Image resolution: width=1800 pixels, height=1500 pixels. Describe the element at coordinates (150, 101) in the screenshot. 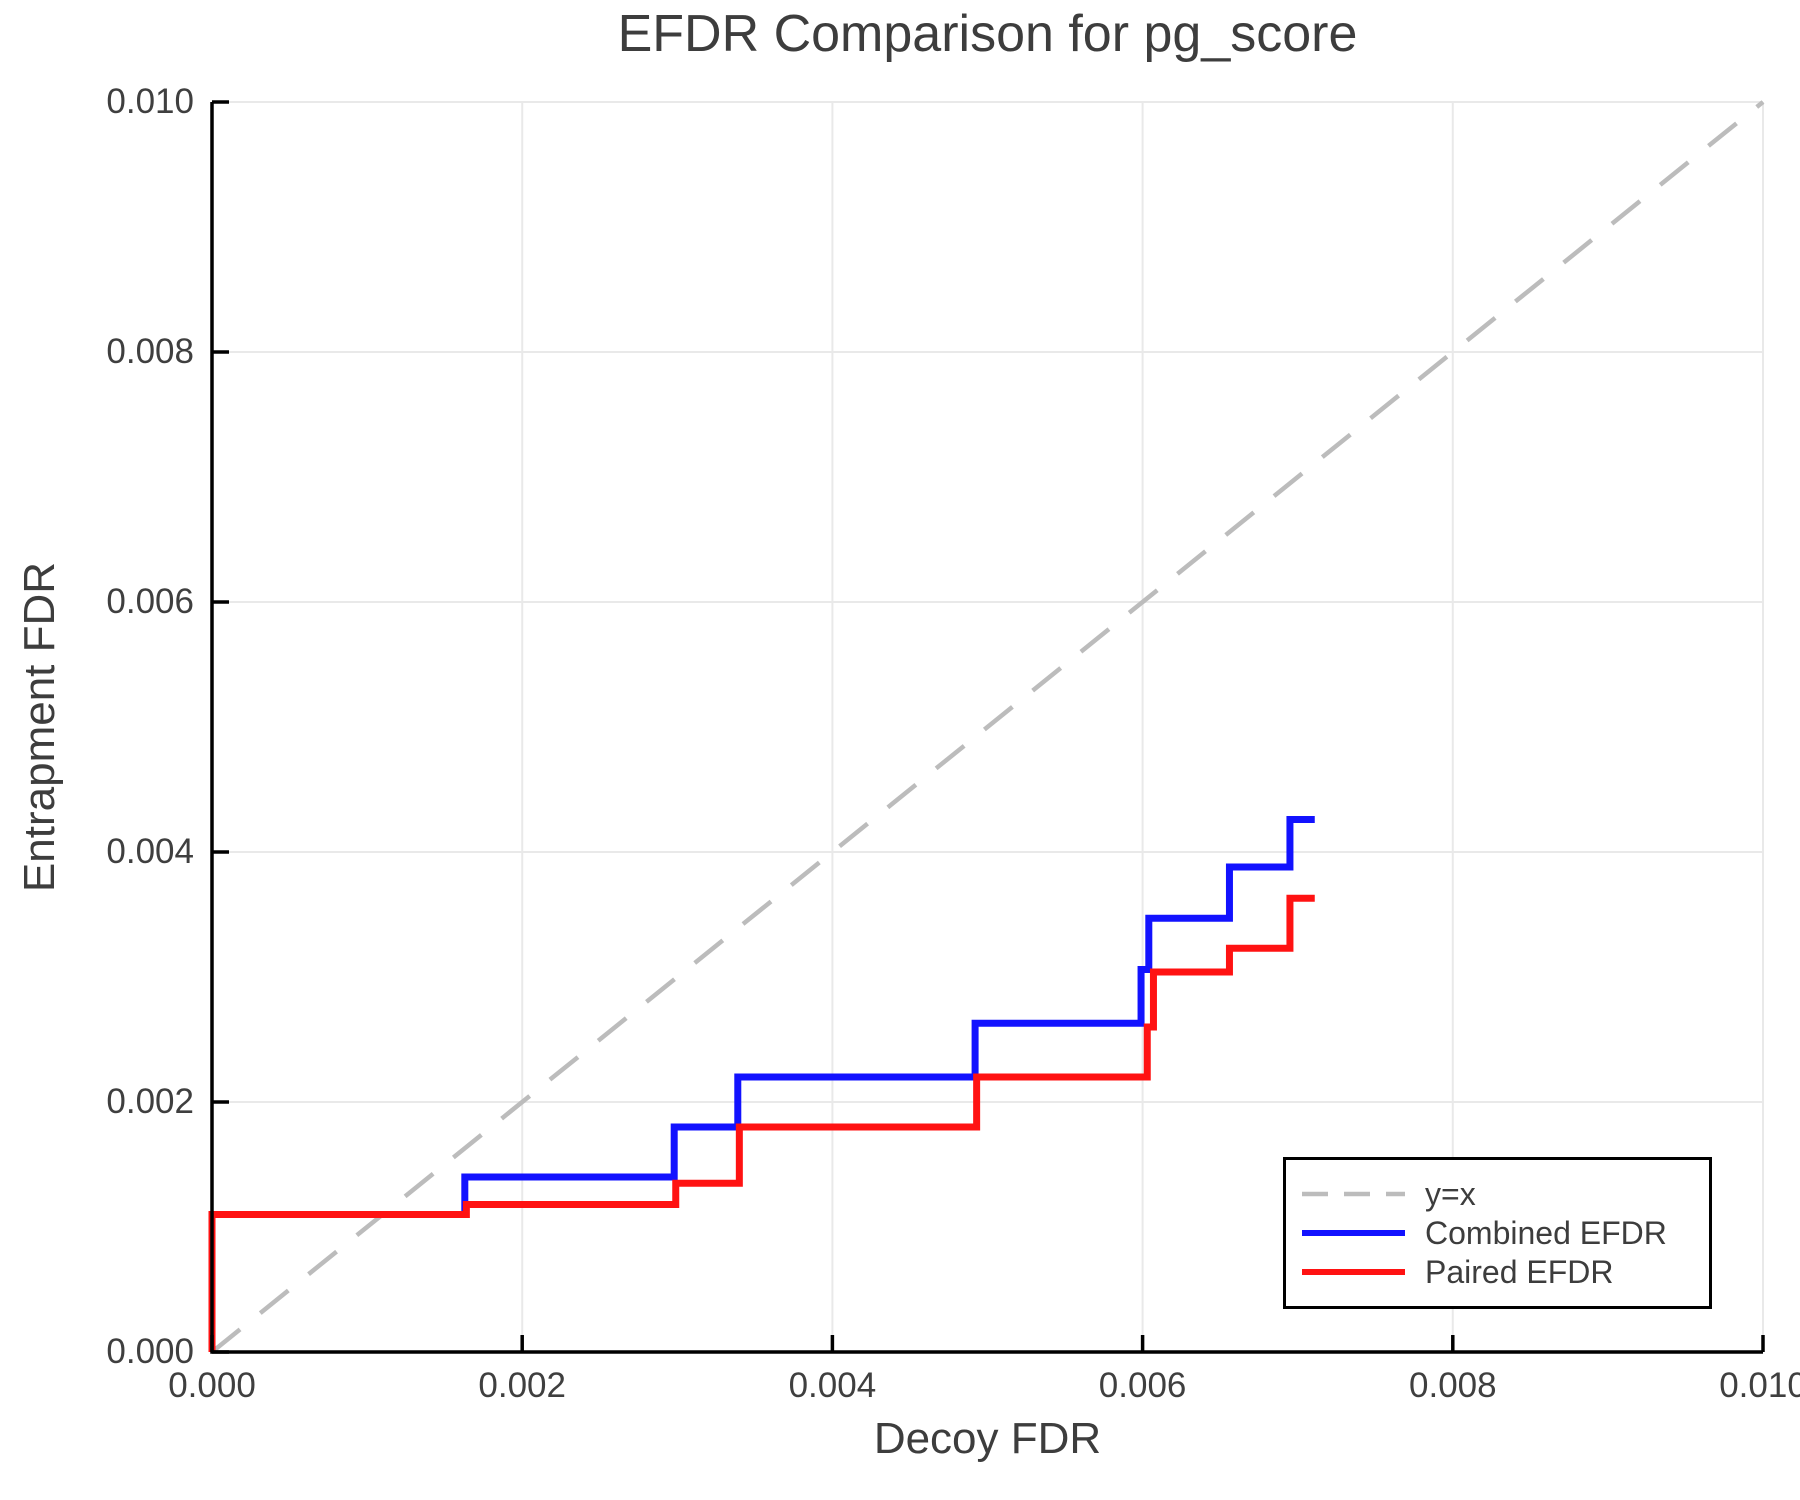

I see `y-tick-label: 0.010` at that location.